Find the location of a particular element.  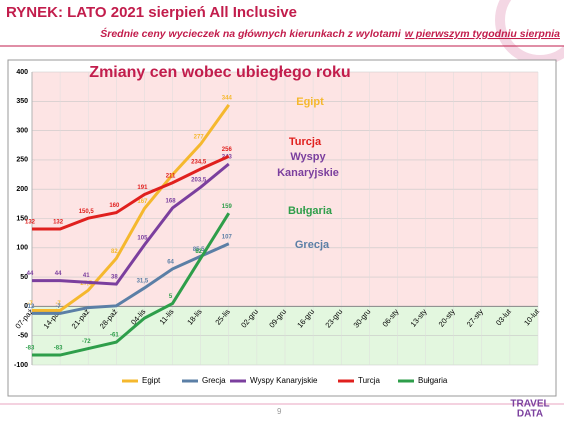

annotation: Turcja is located at coordinates (305, 142).